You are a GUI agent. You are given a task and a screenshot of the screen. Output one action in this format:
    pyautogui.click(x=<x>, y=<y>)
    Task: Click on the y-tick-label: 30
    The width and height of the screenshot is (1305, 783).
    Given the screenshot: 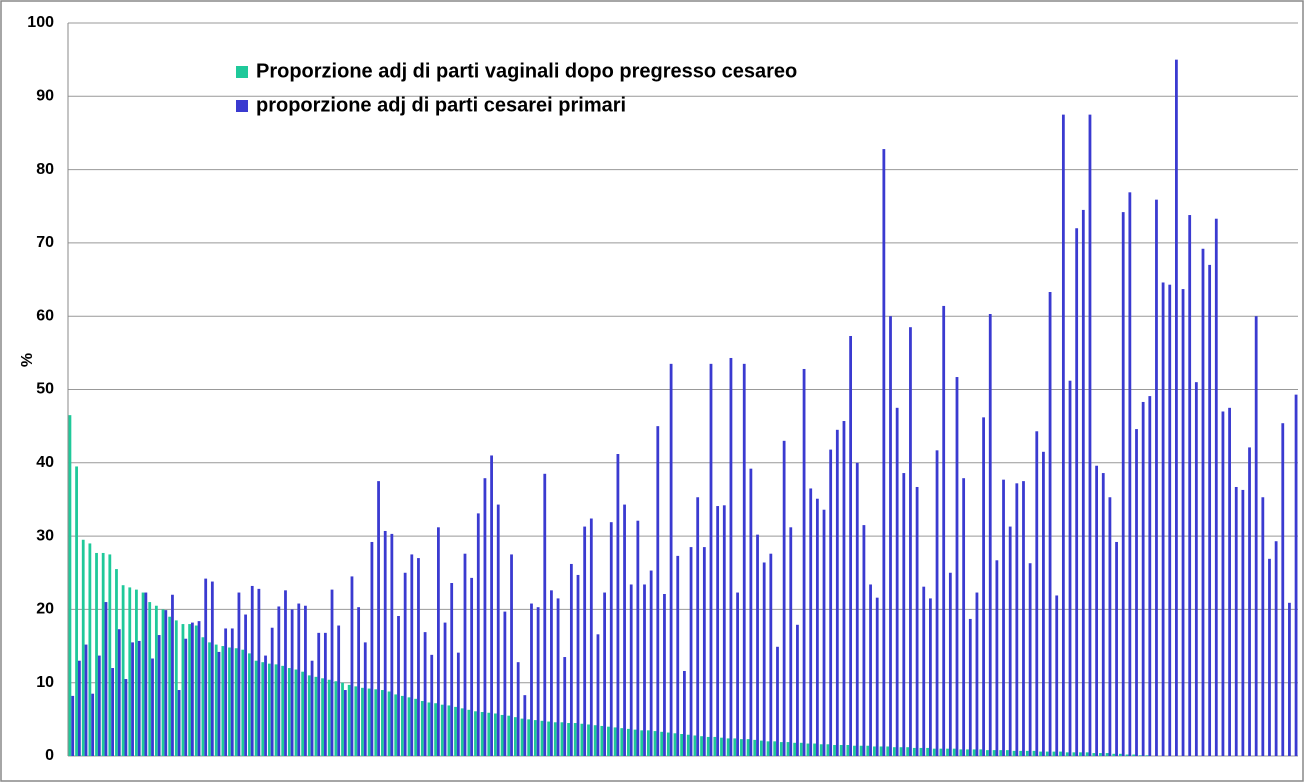 What is the action you would take?
    pyautogui.click(x=45, y=535)
    